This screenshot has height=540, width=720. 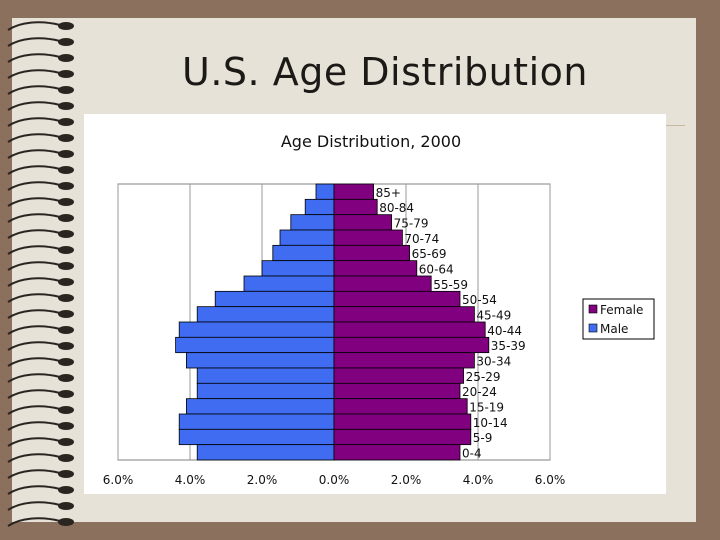 I want to click on category-label-65-69: 65-69, so click(x=429, y=254).